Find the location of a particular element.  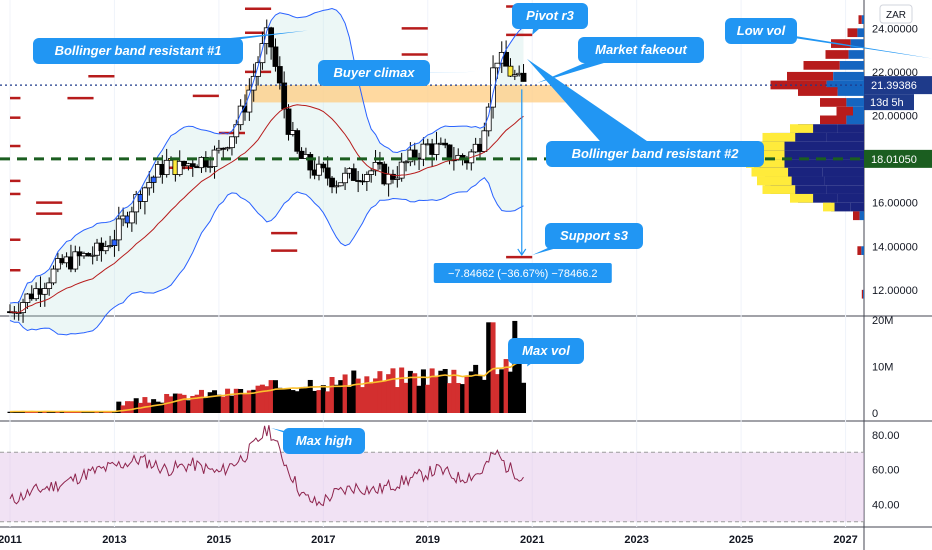

volume-profile is located at coordinates (805, 157).